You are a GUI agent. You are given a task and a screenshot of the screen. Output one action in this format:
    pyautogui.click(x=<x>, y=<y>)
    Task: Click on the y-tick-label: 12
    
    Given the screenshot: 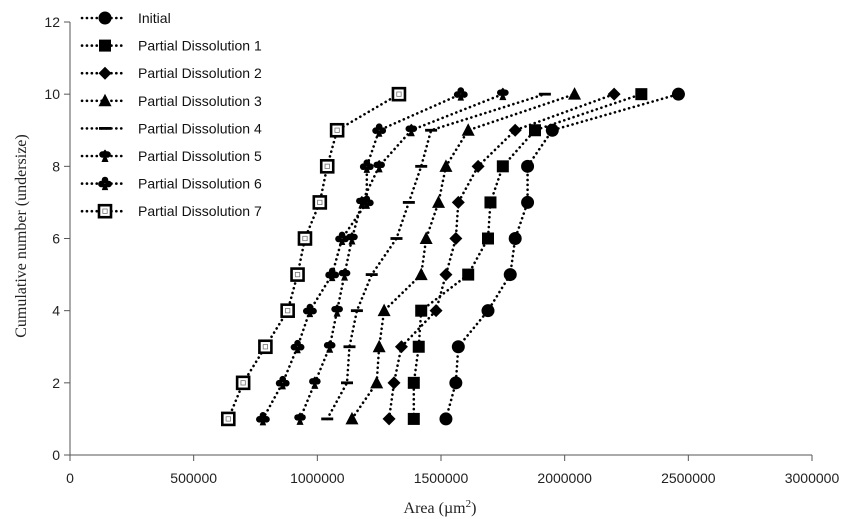 What is the action you would take?
    pyautogui.click(x=52, y=22)
    